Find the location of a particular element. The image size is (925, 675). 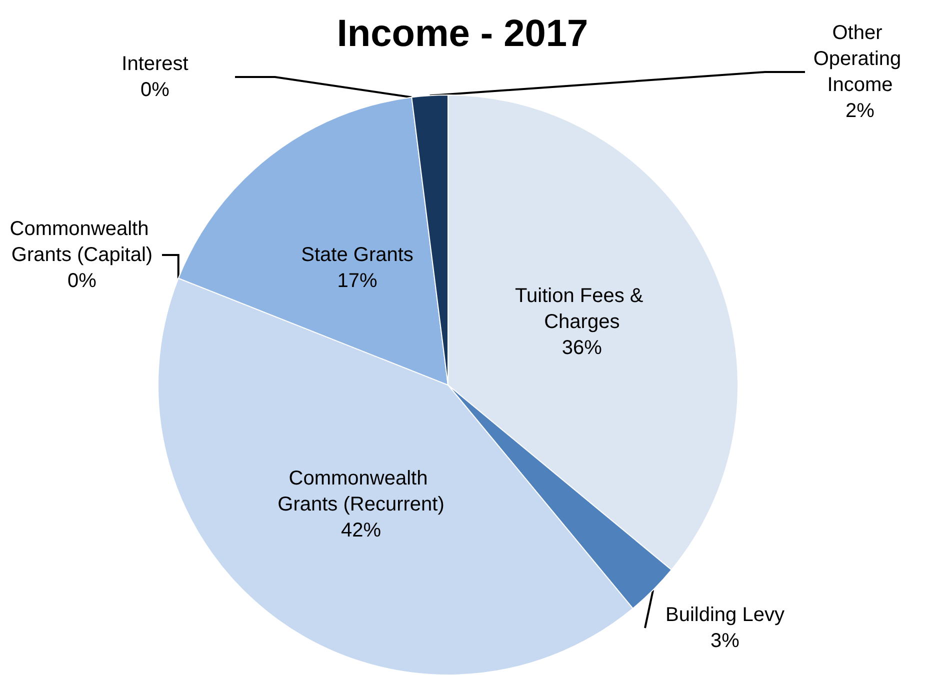

slice-label: Other Operating Income is located at coordinates (860, 59).